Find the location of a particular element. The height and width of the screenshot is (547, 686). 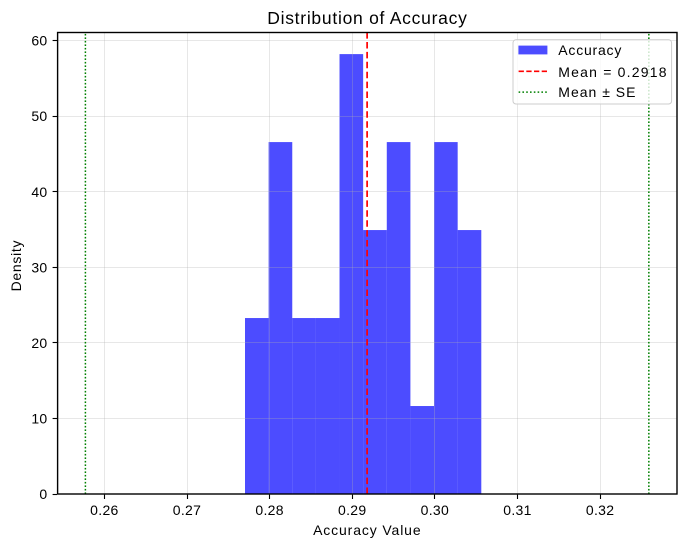

svg-text: 40 is located at coordinates (39, 192).